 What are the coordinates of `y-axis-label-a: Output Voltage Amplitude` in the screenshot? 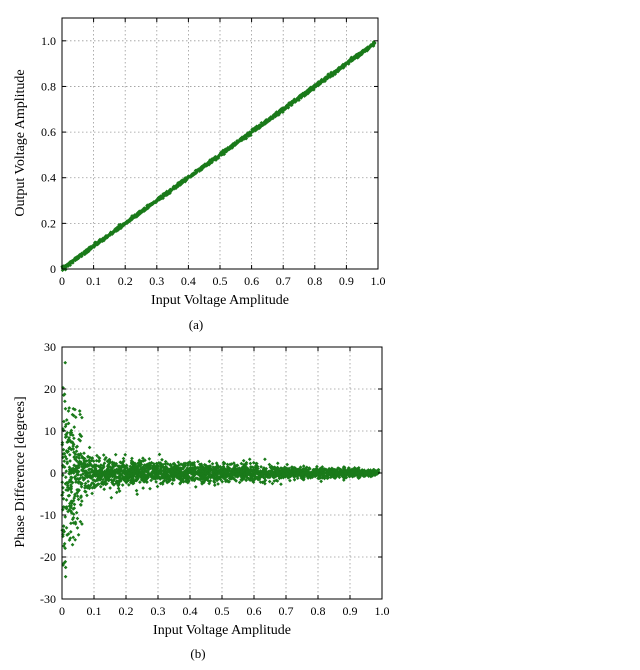 It's located at (20, 142).